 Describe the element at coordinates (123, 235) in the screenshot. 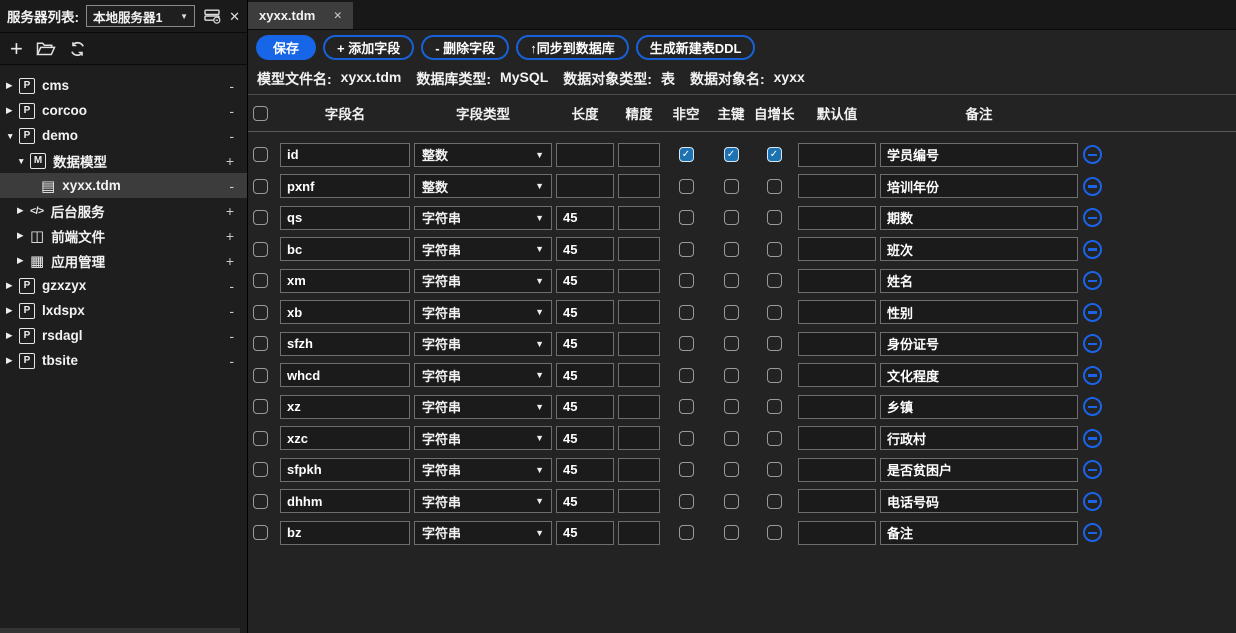

I see `tree-item-前端文件: ▶ ◫ 前端文件 +` at that location.